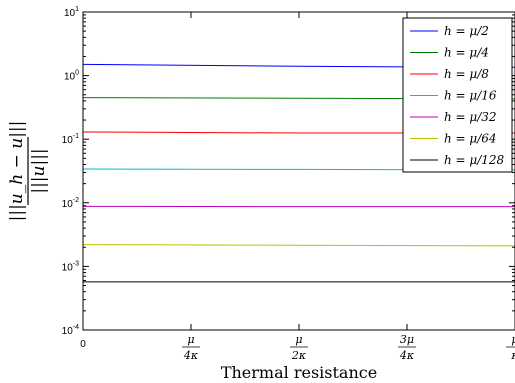 This screenshot has height=383, width=515. I want to click on y-tick-label: 10⁻³, so click(70, 266).